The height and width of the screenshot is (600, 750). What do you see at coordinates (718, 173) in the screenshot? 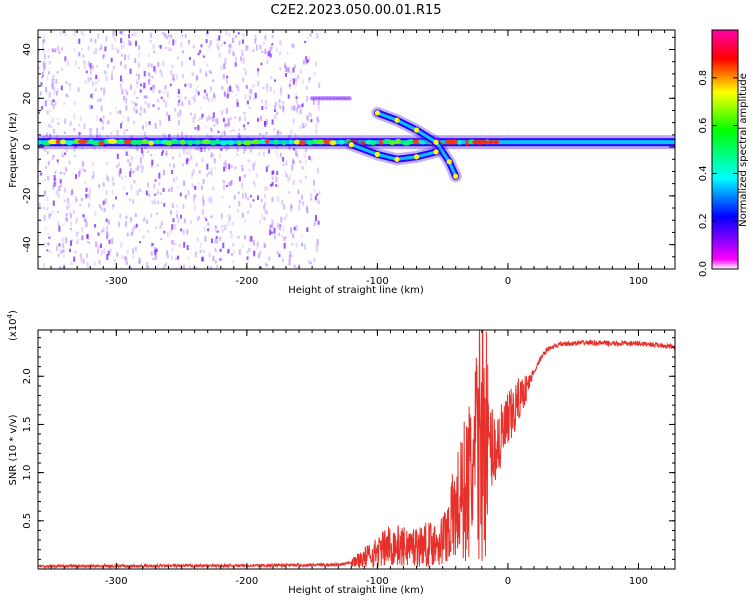
I see `colorbar-ticks: 0.0 0.2 0.4 0.6 0.8` at bounding box center [718, 173].